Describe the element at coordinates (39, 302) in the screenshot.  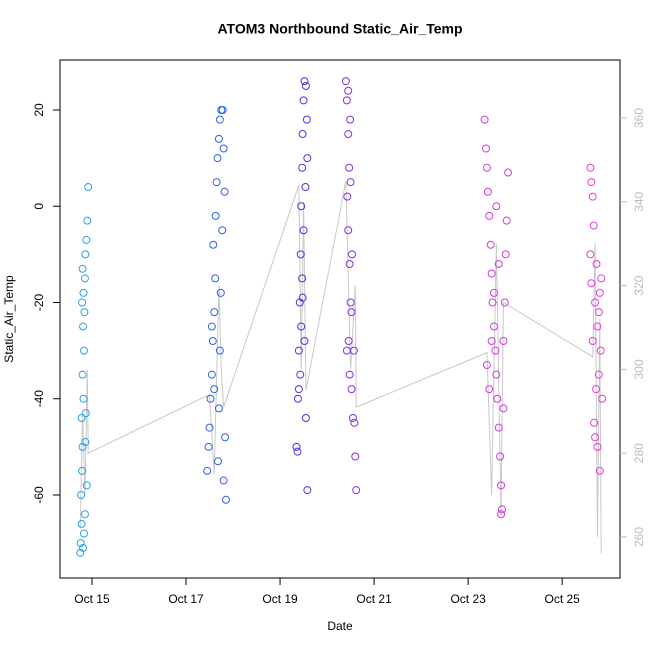
I see `y-tick-label: -20` at that location.